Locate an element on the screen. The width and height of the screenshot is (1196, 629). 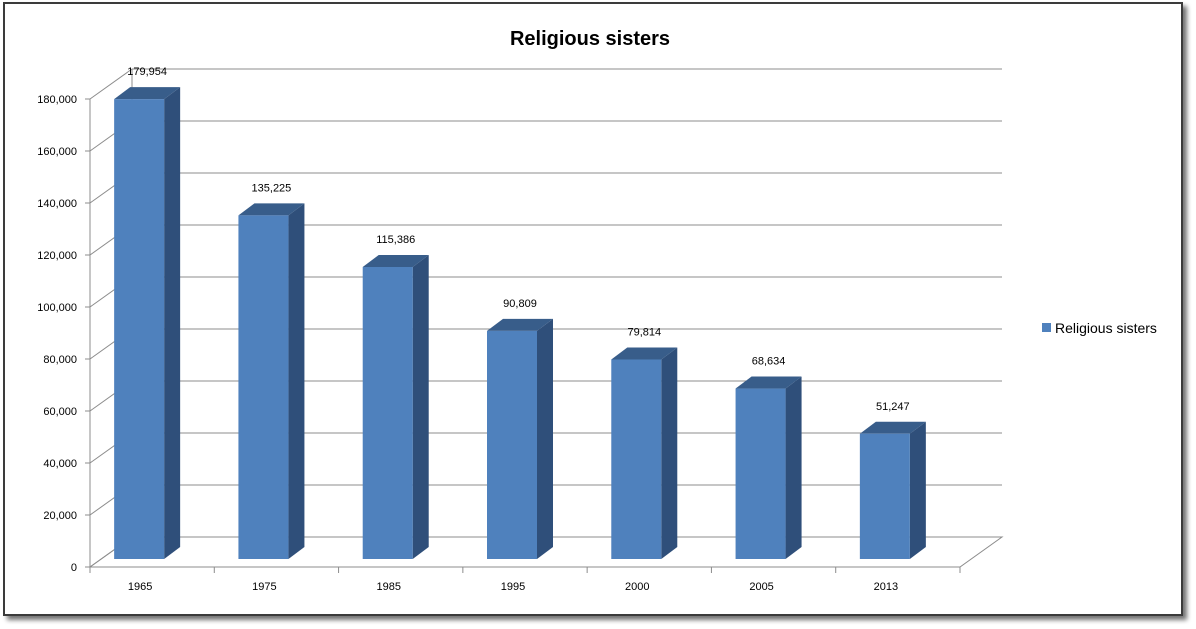
y-tick-label: 160,000 is located at coordinates (57, 152).